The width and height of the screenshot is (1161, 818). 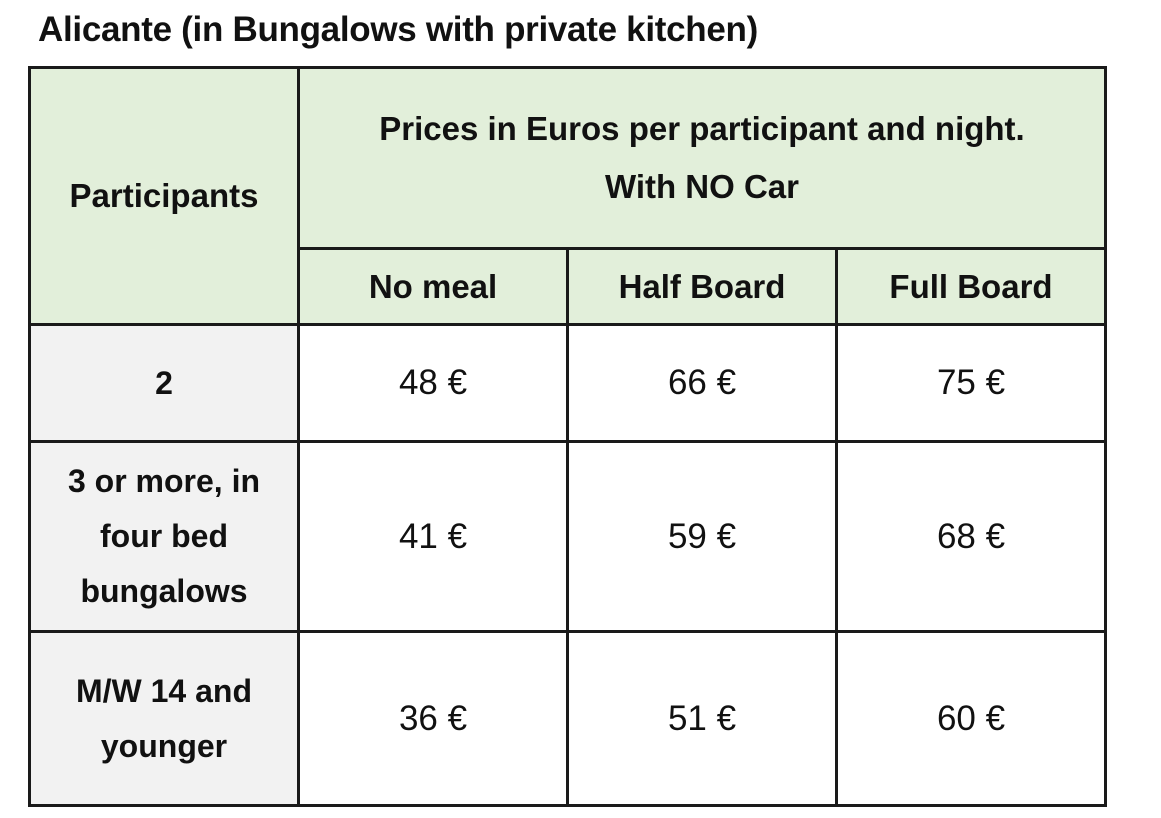 What do you see at coordinates (164, 536) in the screenshot?
I see `row-label: 3 or more, in four bed bungalows` at bounding box center [164, 536].